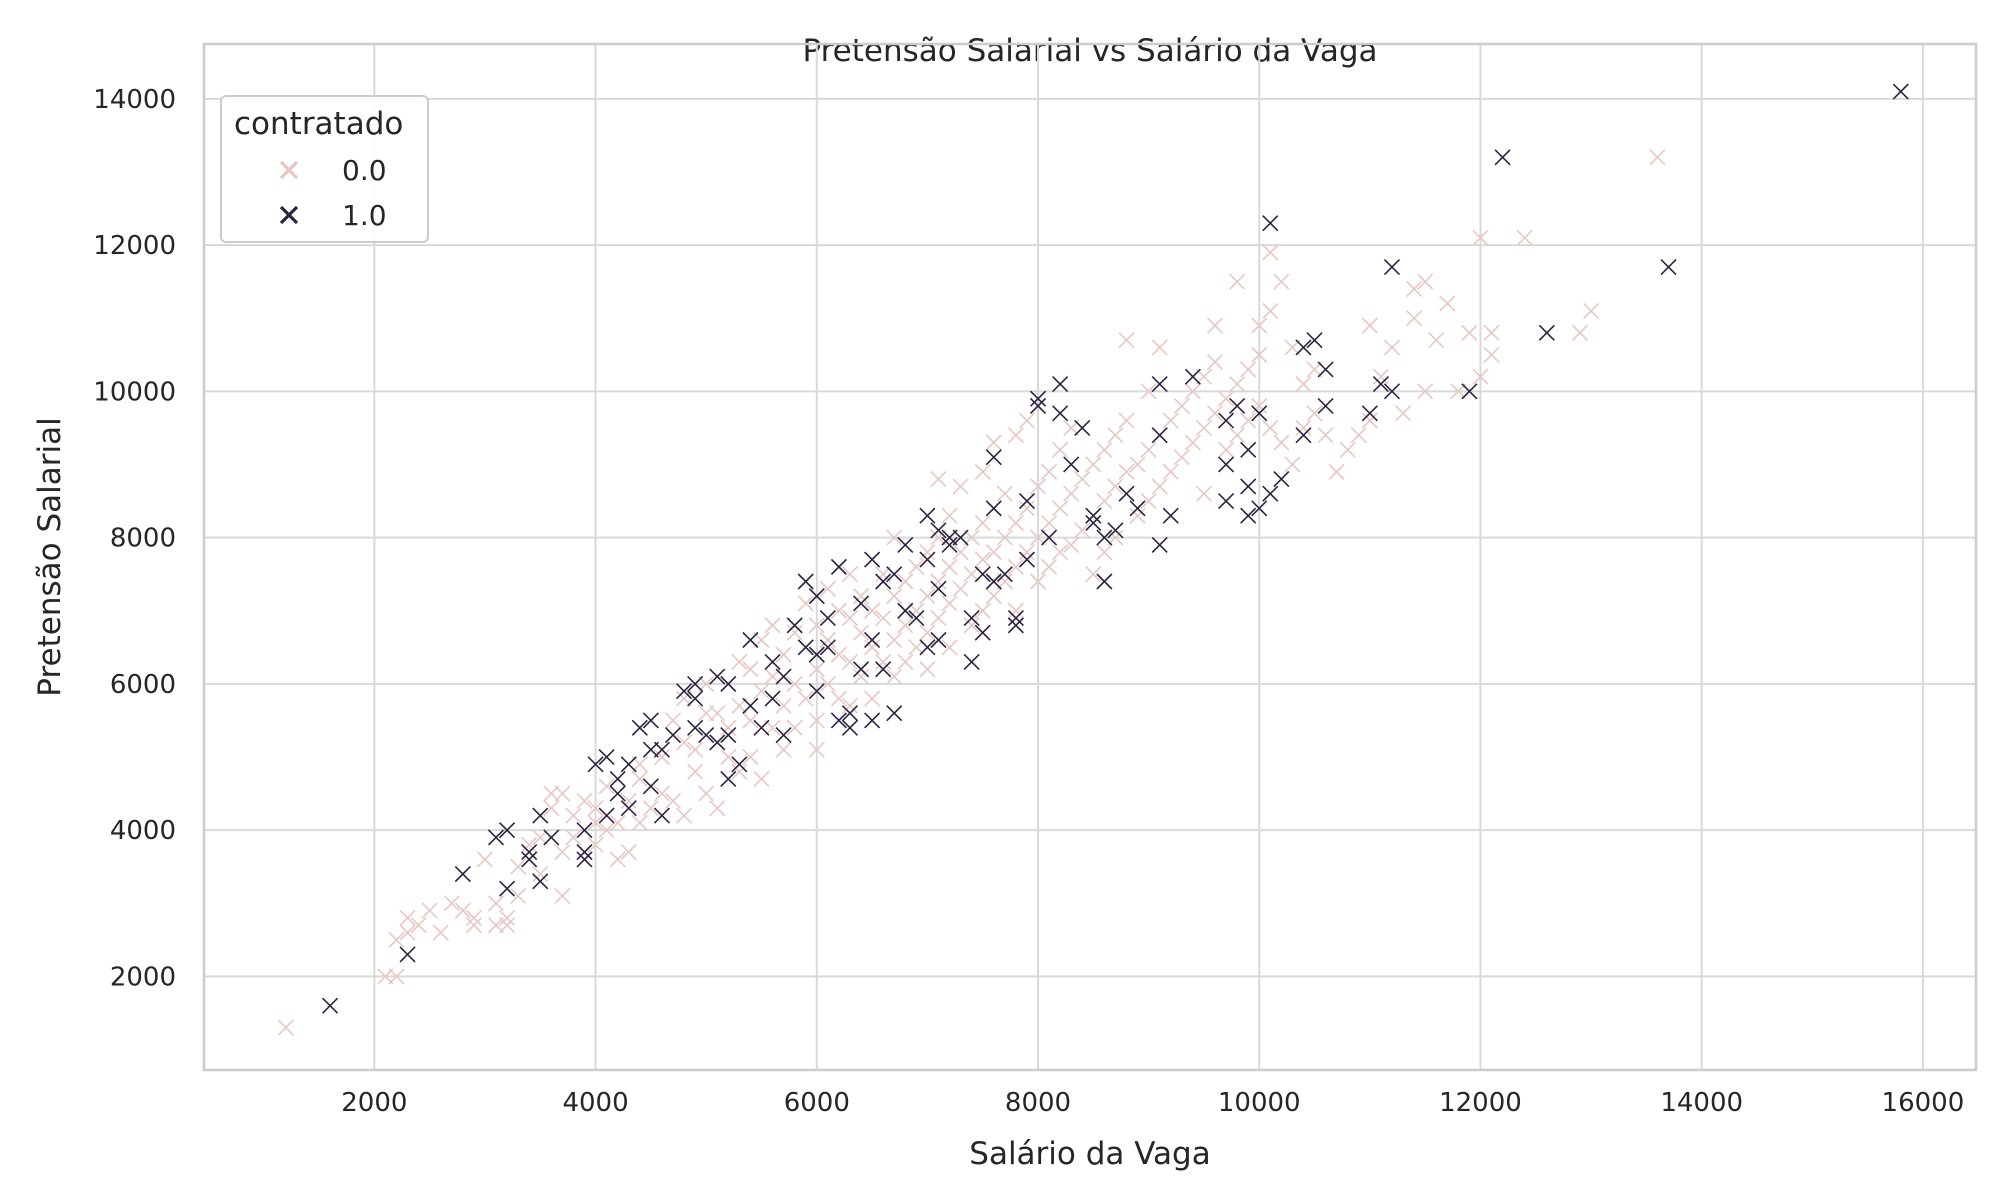  Describe the element at coordinates (1089, 51) in the screenshot. I see `chart-title: Pretensão Salarial vs Salário da Vaga` at that location.